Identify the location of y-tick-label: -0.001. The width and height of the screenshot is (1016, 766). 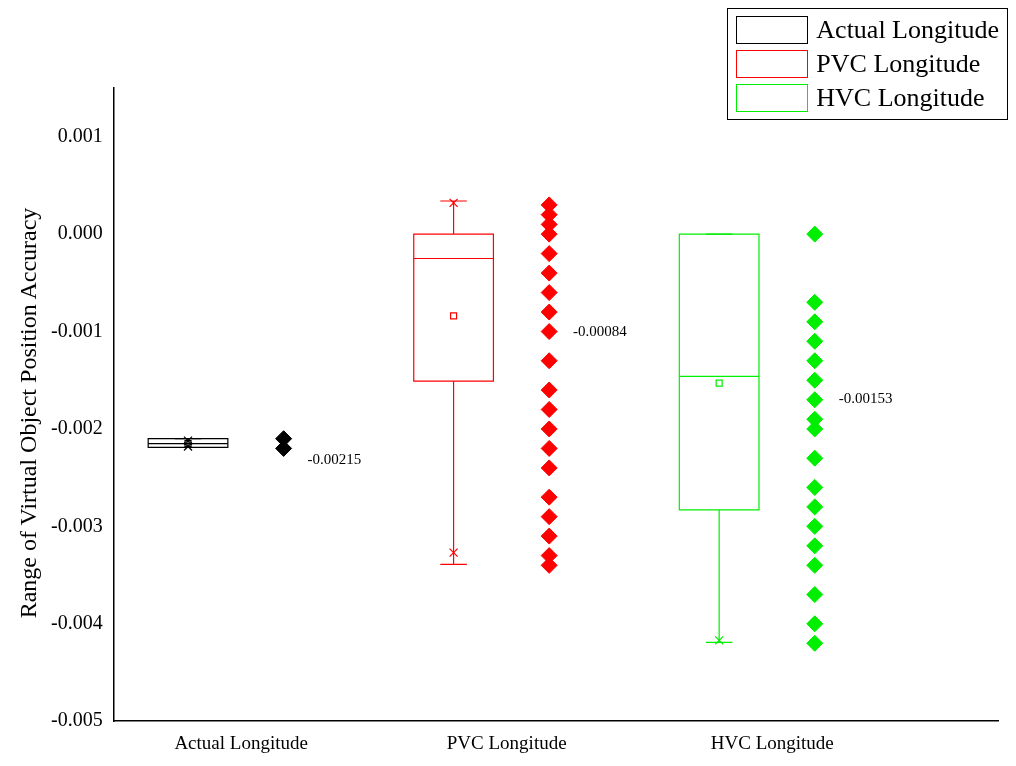
(76, 329).